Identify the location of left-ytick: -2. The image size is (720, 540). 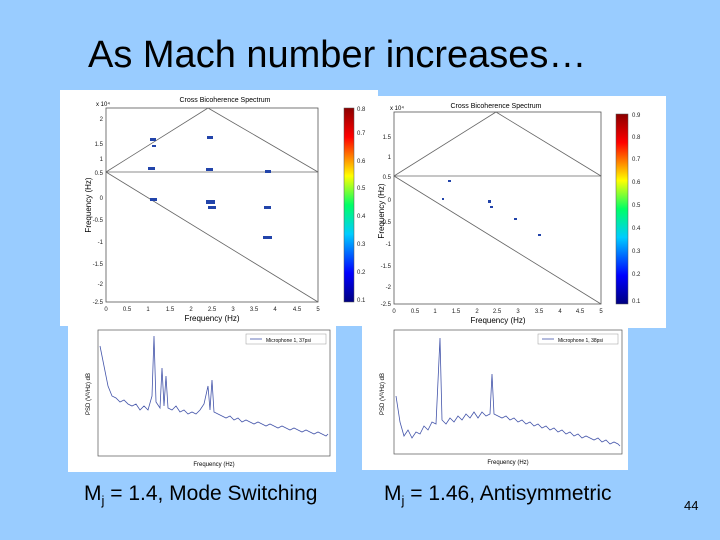
(101, 285).